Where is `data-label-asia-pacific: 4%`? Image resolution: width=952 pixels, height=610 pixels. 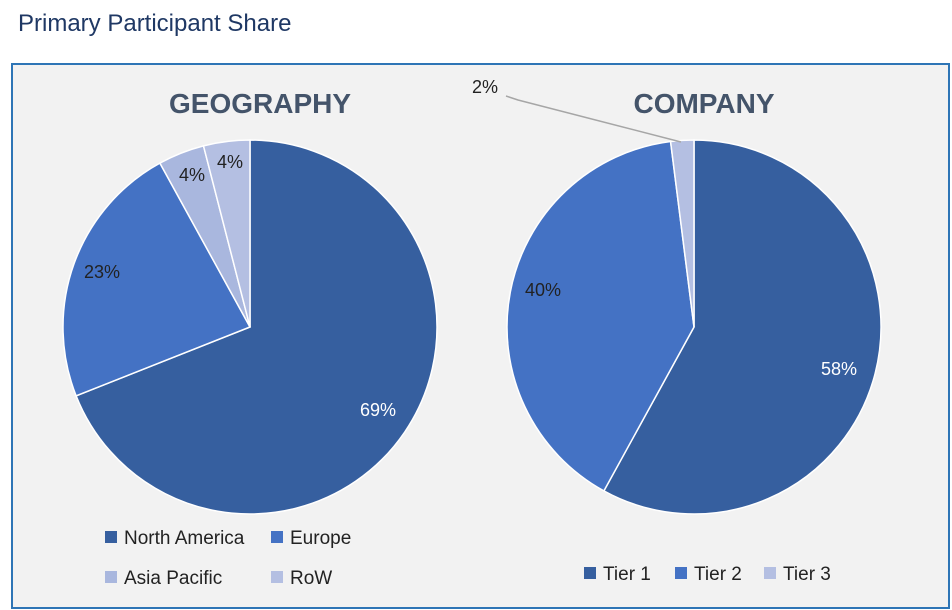
data-label-asia-pacific: 4% is located at coordinates (192, 175).